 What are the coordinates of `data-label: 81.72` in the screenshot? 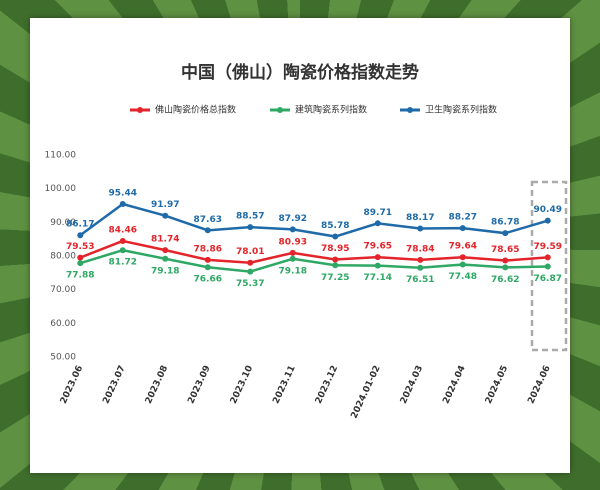 It's located at (123, 263).